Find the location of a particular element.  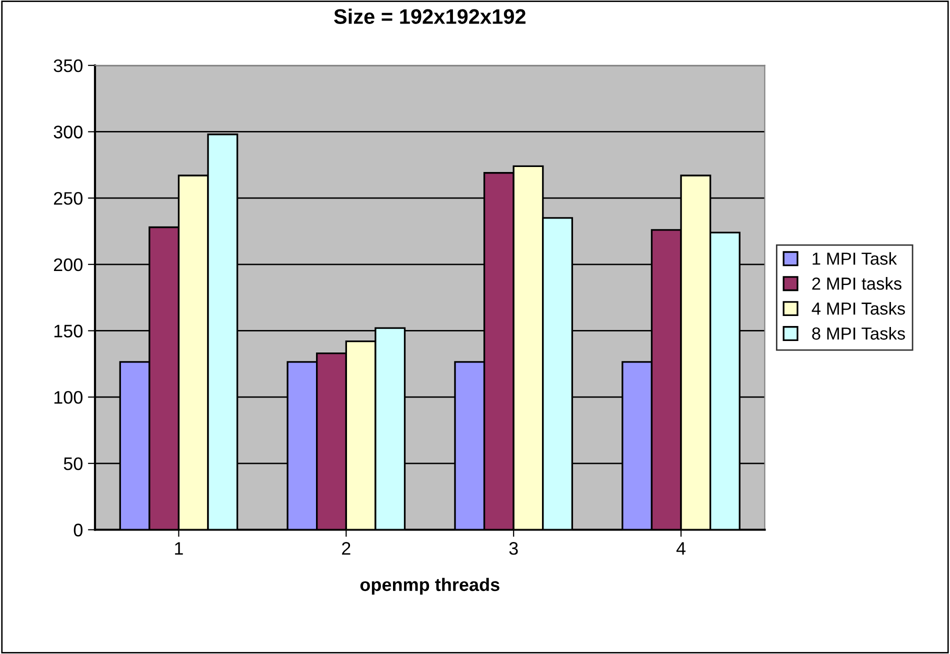

chart-title: Size = 192x192x192 is located at coordinates (430, 16).